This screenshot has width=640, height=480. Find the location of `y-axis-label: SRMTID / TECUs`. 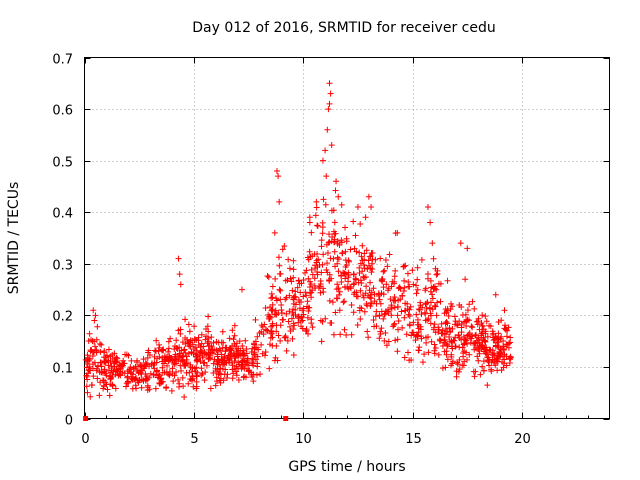

y-axis-label: SRMTID / TECUs is located at coordinates (14, 238).